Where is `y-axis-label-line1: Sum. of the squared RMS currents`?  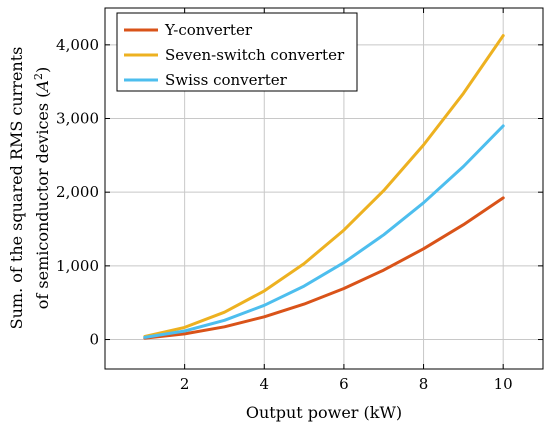
y-axis-label-line1: Sum. of the squared RMS currents is located at coordinates (16, 188).